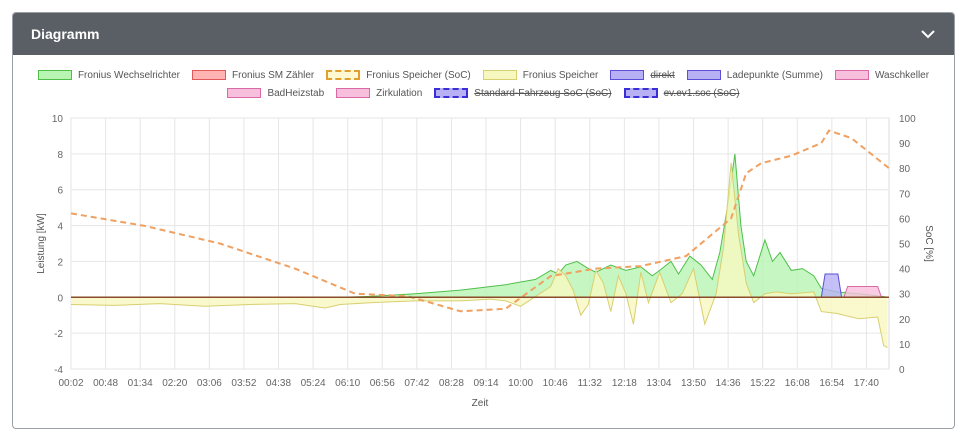 Image resolution: width=967 pixels, height=439 pixels. I want to click on legend-item: Ladepunkte (Summe), so click(754, 75).